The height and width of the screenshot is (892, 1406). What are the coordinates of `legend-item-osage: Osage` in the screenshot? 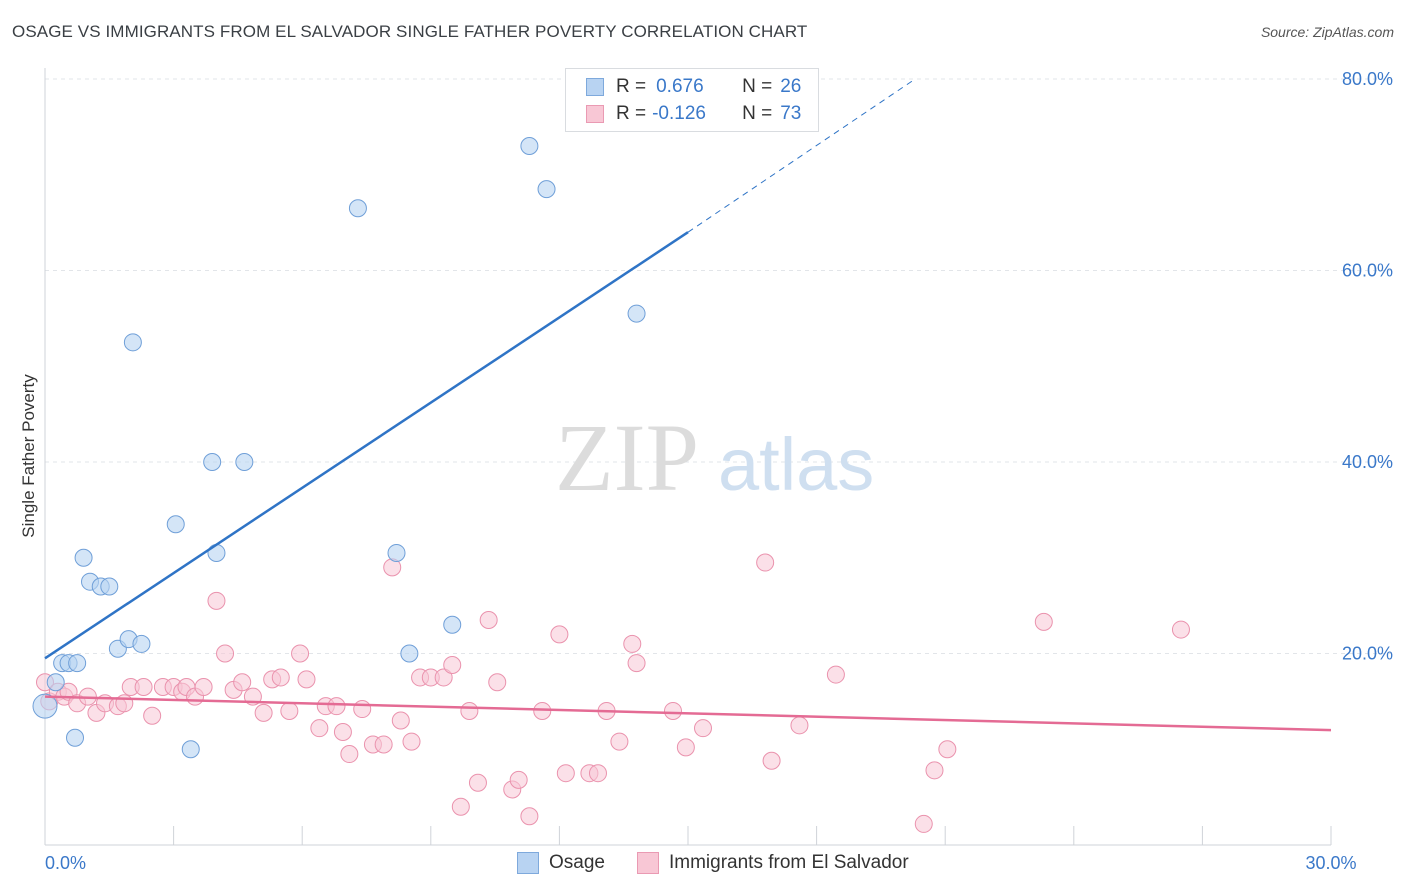 It's located at (561, 863).